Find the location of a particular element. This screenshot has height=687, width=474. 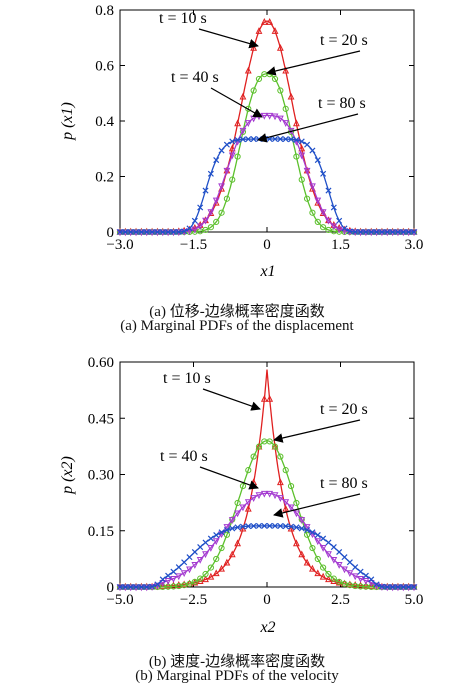

caption-b-chinese: (b) 速度-边缘概率密度函数 is located at coordinates (237, 662).